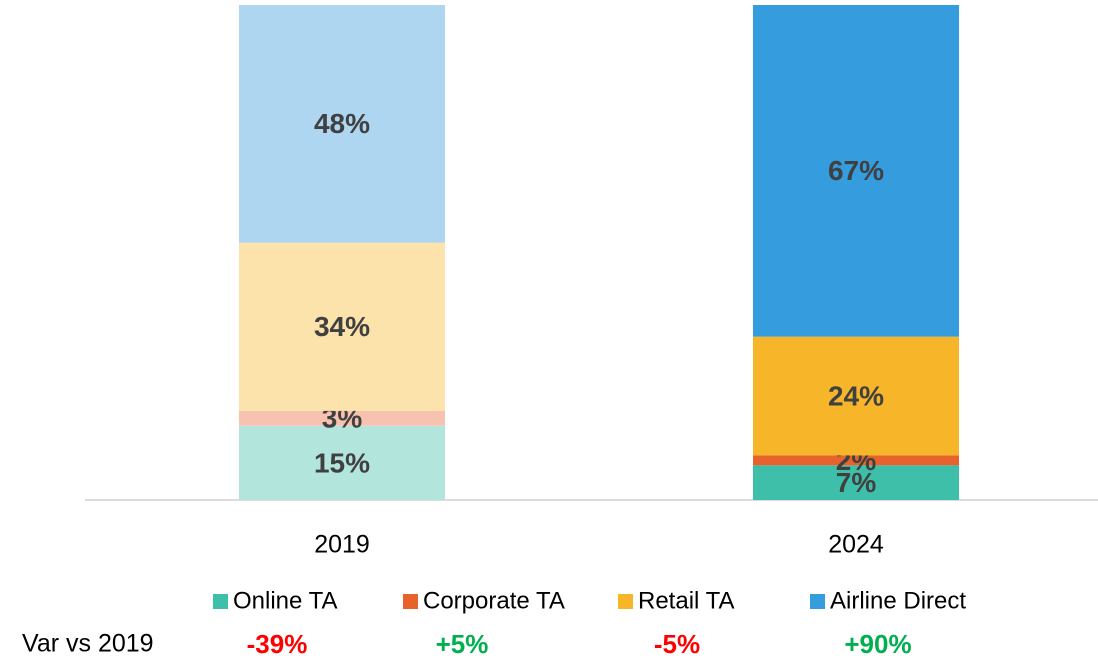 The width and height of the screenshot is (1098, 663). I want to click on legend-label: Airline Direct, so click(898, 600).